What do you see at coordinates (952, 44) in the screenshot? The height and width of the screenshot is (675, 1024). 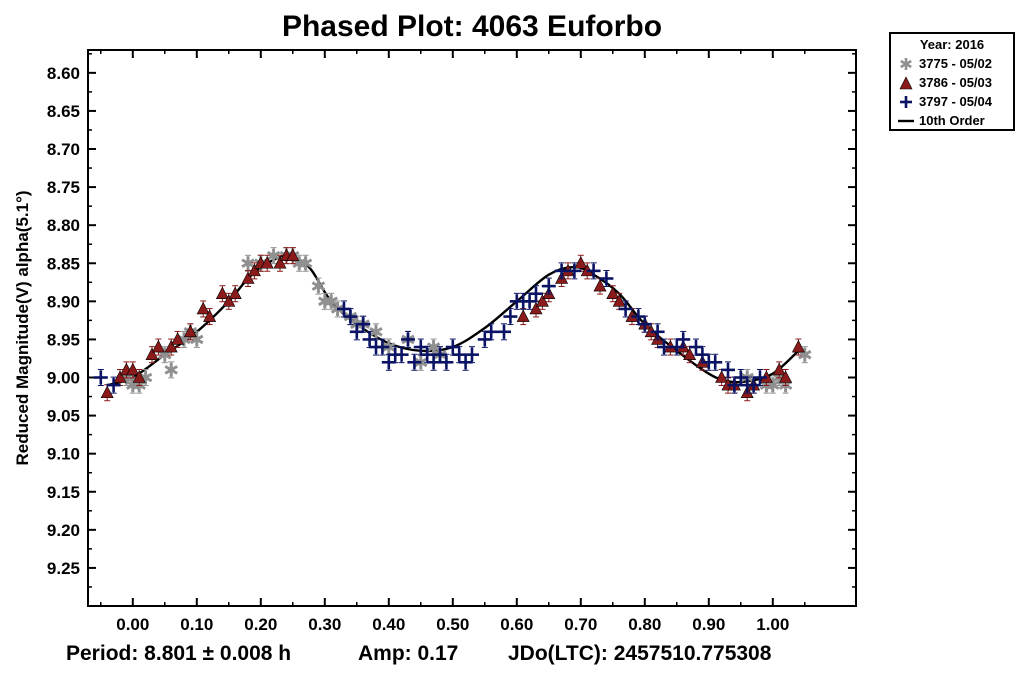 I see `legend-title: Year: 2016` at bounding box center [952, 44].